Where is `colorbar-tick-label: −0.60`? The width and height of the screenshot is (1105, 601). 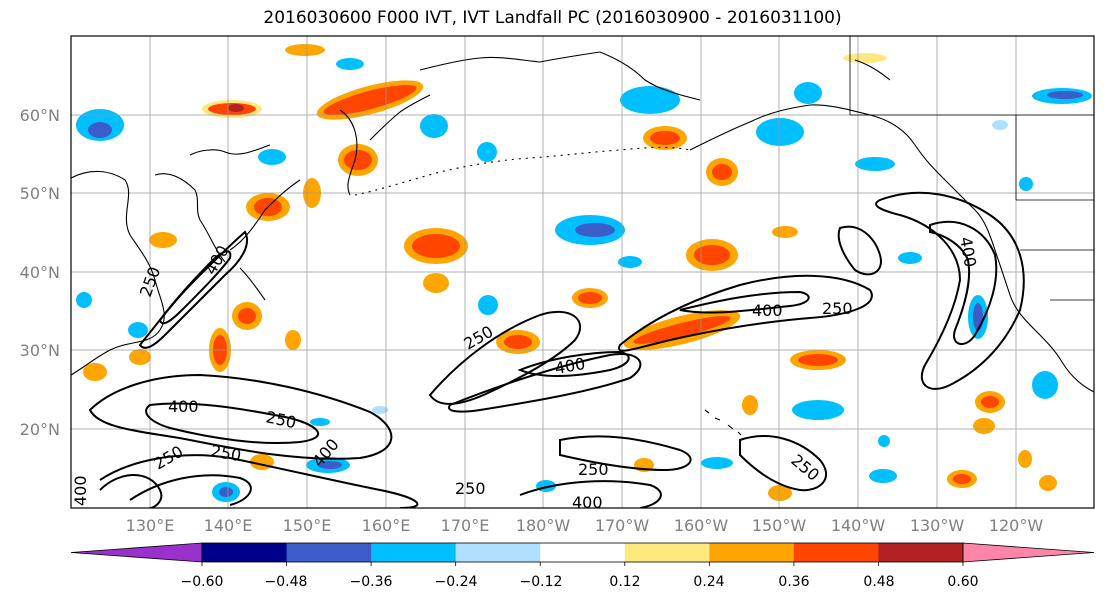 colorbar-tick-label: −0.60 is located at coordinates (202, 582).